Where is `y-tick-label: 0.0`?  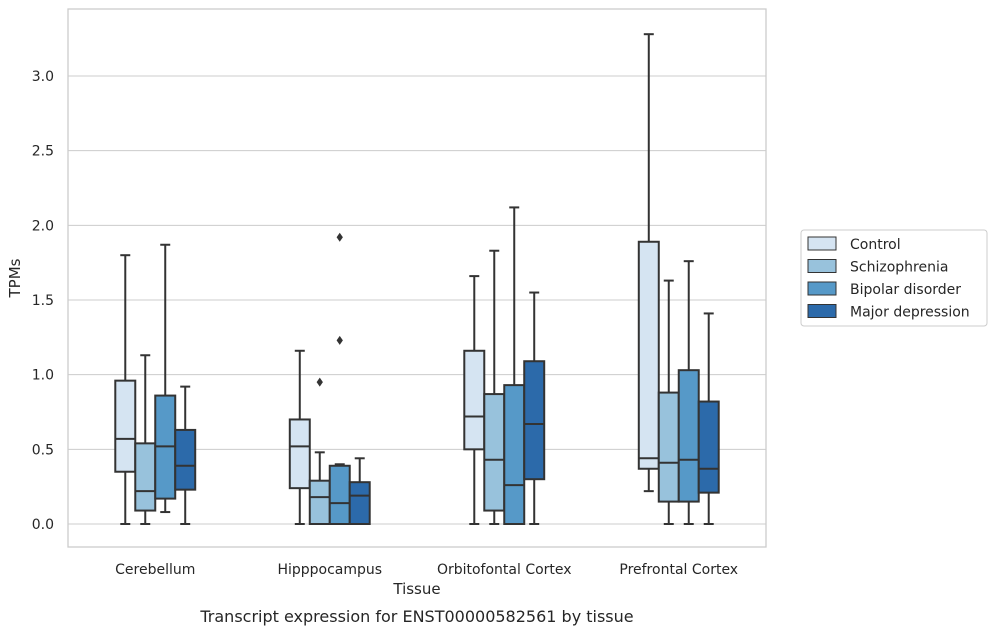 y-tick-label: 0.0 is located at coordinates (43, 525).